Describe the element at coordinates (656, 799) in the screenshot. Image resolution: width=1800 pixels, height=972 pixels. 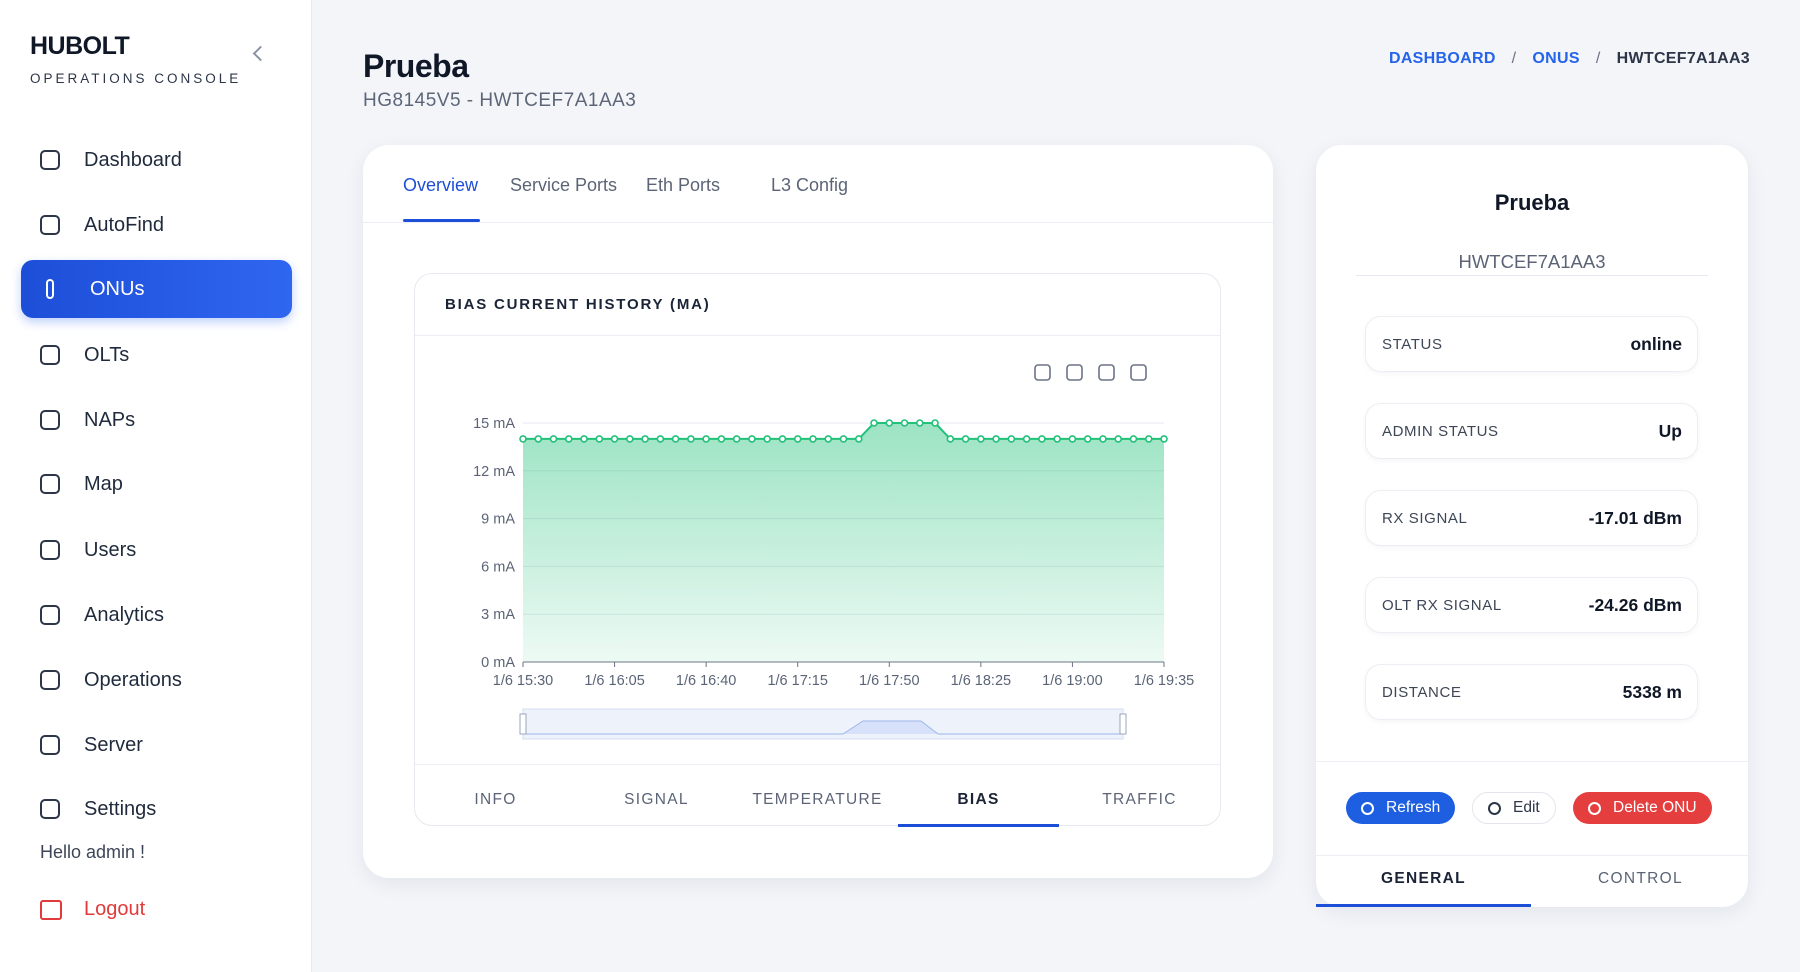
I see `chart-tab: SIGNAL` at that location.